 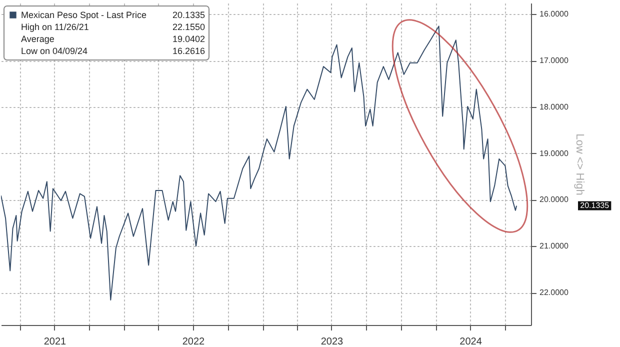 What do you see at coordinates (554, 14) in the screenshot?
I see `y-tick-label: 16.0000` at bounding box center [554, 14].